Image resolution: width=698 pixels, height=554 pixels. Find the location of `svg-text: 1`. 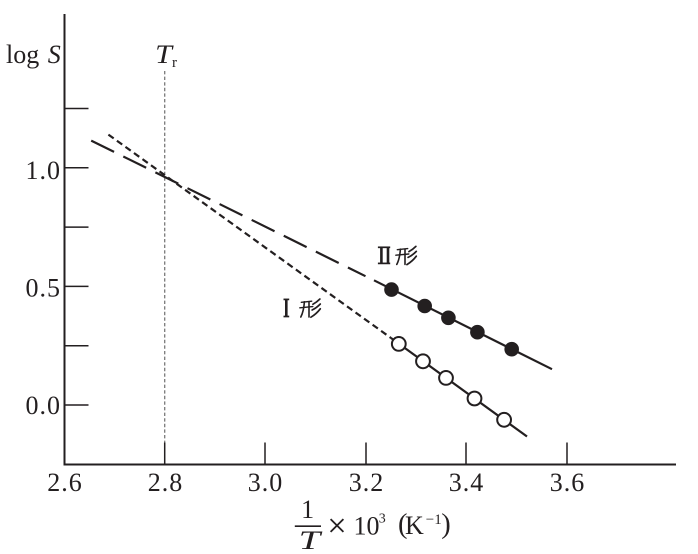

svg-text: 1 is located at coordinates (307, 509).